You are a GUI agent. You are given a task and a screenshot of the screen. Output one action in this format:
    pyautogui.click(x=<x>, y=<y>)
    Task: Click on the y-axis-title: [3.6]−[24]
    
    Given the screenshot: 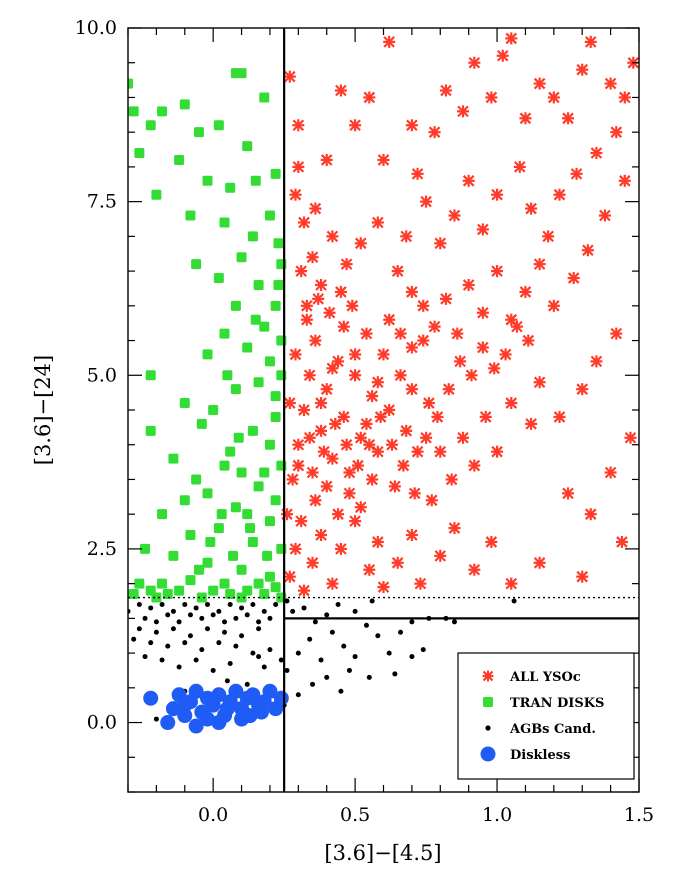 What is the action you would take?
    pyautogui.click(x=43, y=410)
    